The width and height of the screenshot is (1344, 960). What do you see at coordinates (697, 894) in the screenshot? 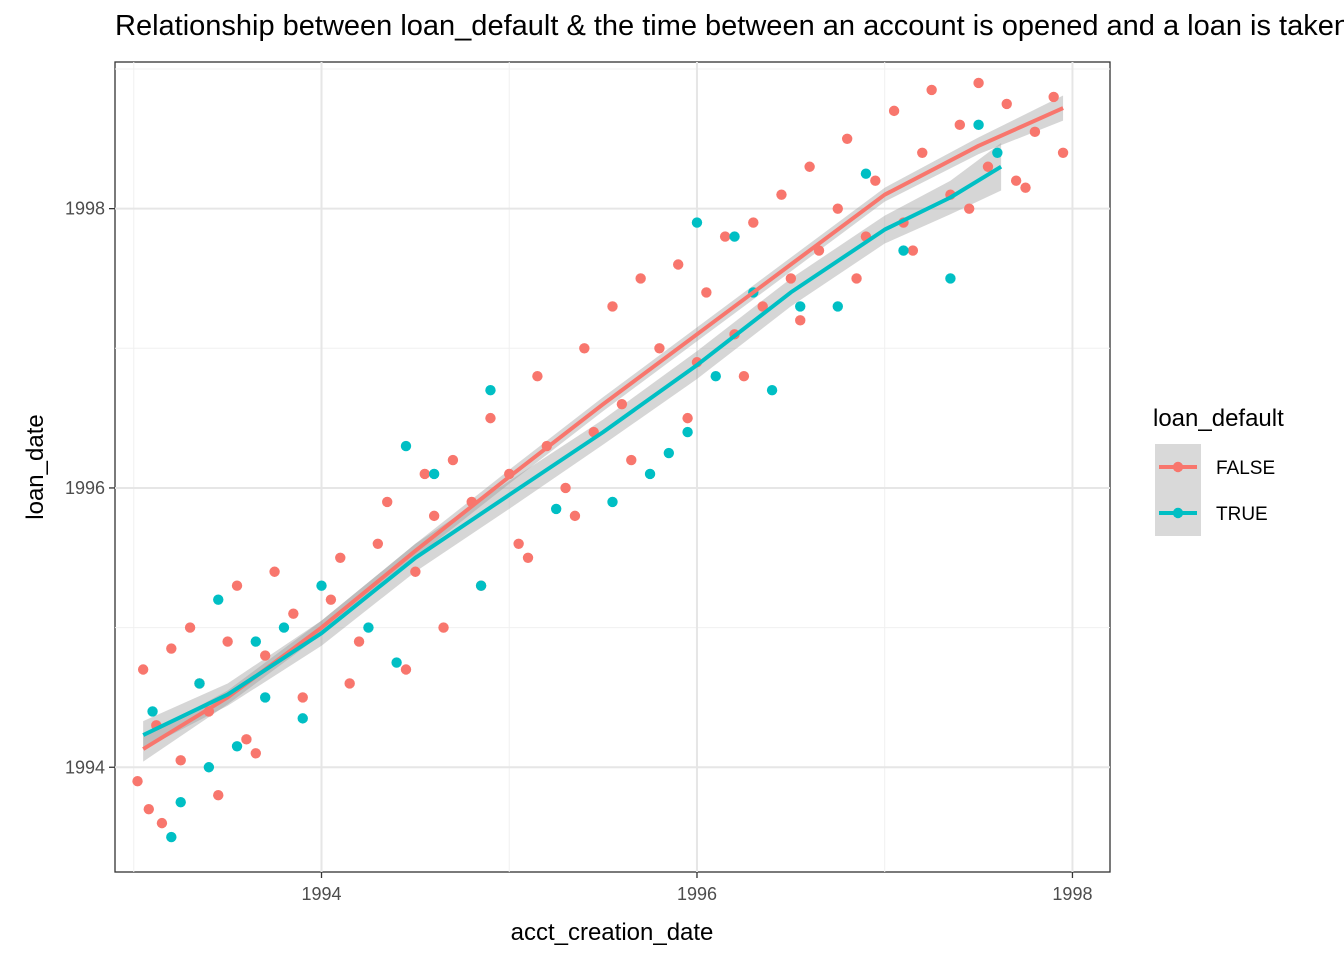
I see `x-tick-label: 1996` at bounding box center [697, 894].